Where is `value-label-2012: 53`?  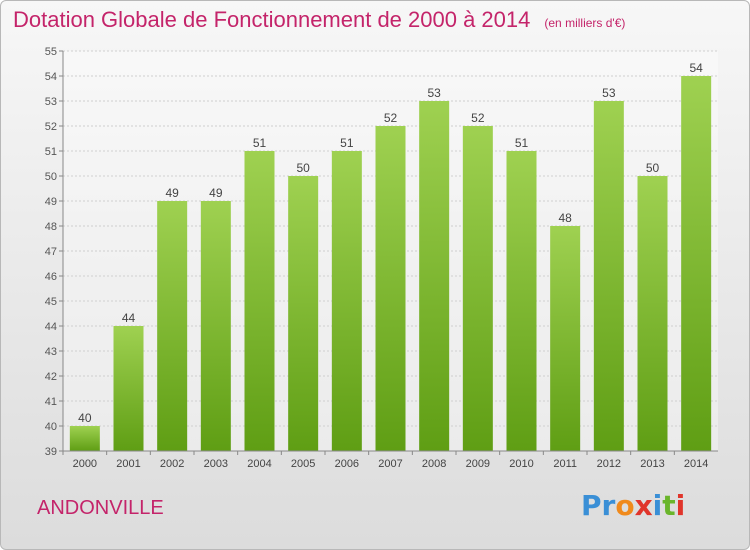
value-label-2012: 53 is located at coordinates (609, 93).